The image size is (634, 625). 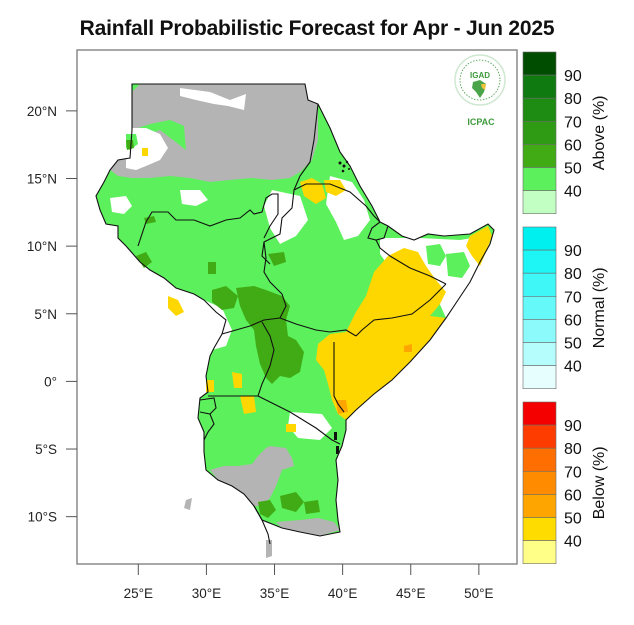 I want to click on border-uganda-kenya, so click(x=266, y=359).